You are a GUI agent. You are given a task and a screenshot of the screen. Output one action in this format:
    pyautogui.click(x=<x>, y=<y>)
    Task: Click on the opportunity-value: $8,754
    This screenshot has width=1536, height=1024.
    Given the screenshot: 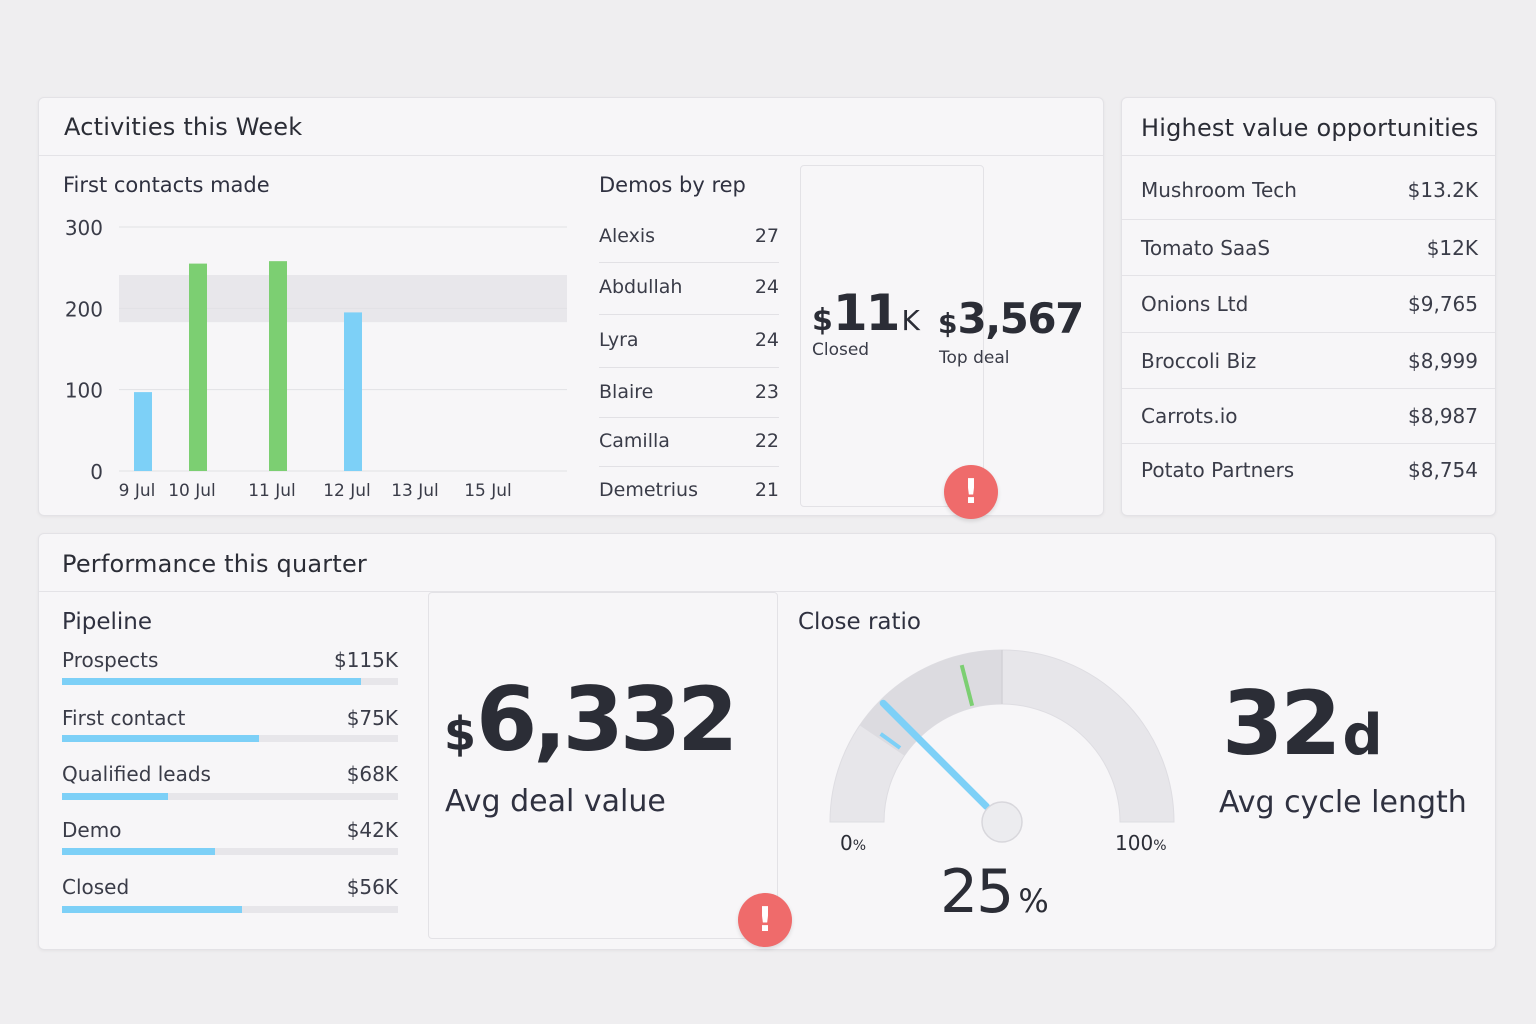 What is the action you would take?
    pyautogui.click(x=1443, y=470)
    